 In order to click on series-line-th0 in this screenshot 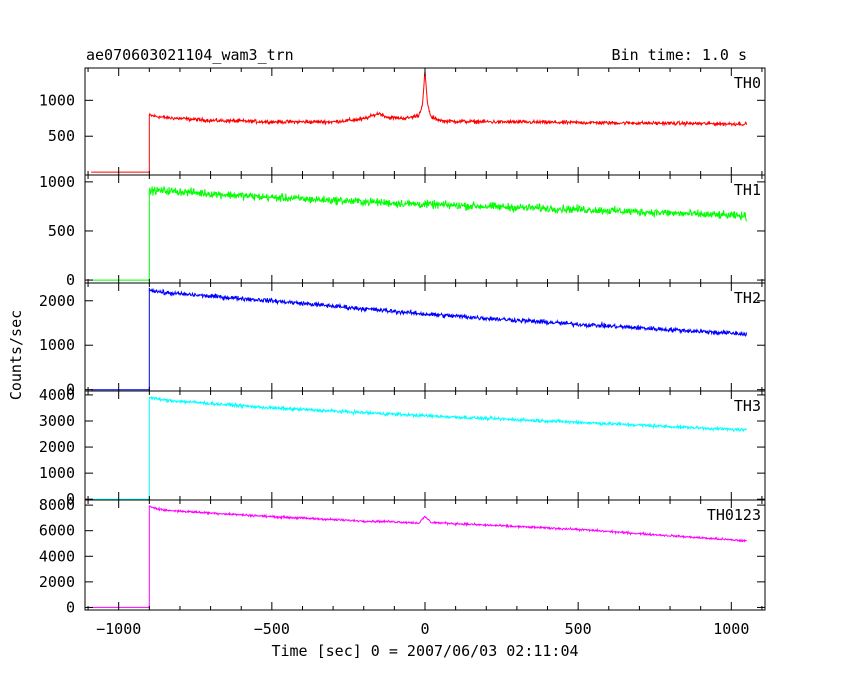, I will do `click(419, 121)`.